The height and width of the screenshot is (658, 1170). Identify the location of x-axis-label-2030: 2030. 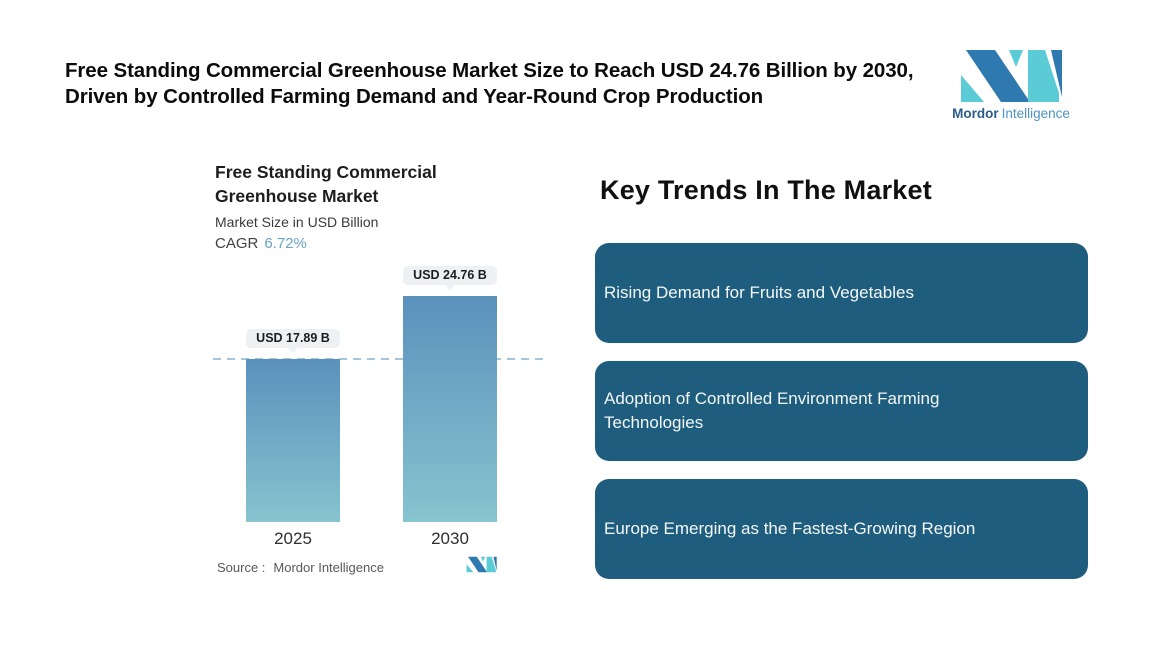
(450, 538).